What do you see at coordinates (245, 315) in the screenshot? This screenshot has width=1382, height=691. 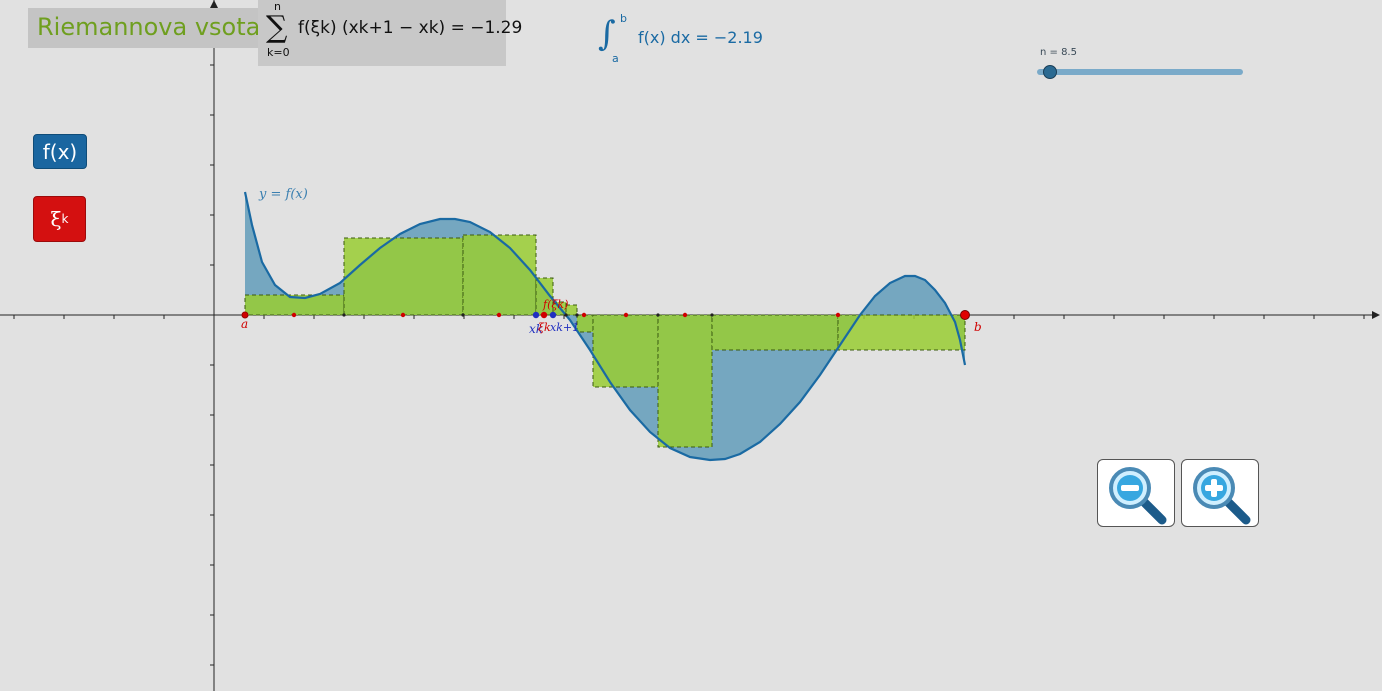 I see `point-a` at bounding box center [245, 315].